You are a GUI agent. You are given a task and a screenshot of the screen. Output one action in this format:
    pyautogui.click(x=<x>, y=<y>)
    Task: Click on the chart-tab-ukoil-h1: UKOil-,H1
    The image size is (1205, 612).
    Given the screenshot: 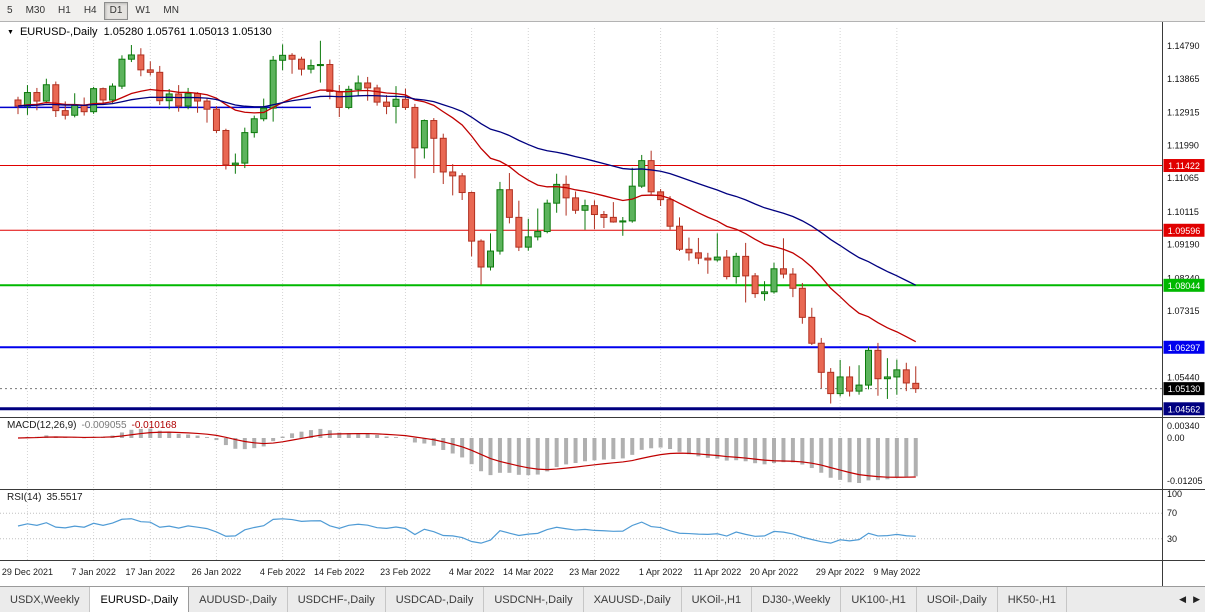 What is the action you would take?
    pyautogui.click(x=717, y=599)
    